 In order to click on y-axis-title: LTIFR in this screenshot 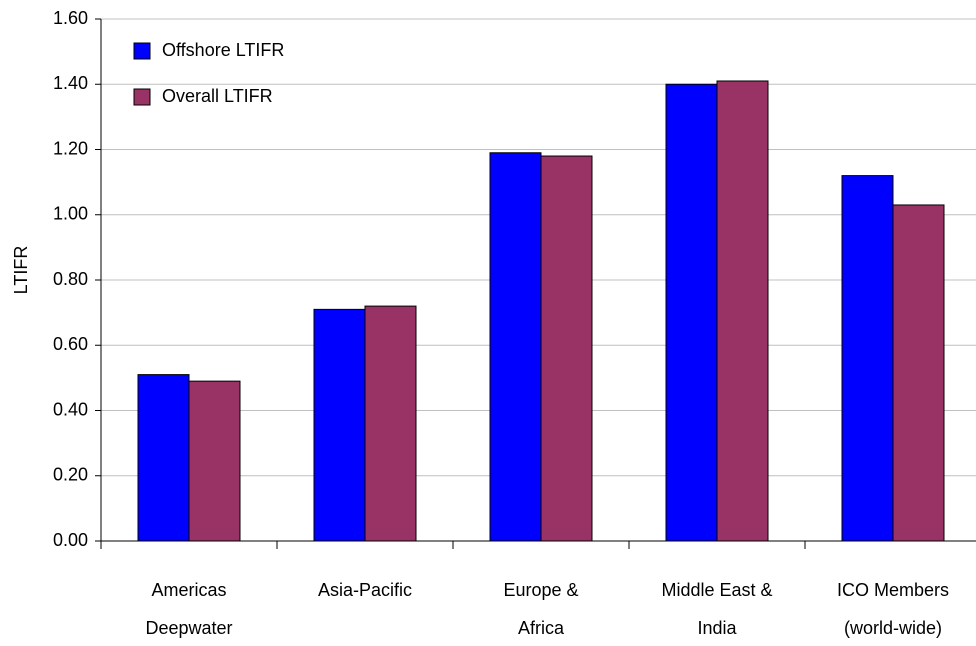, I will do `click(21, 270)`.